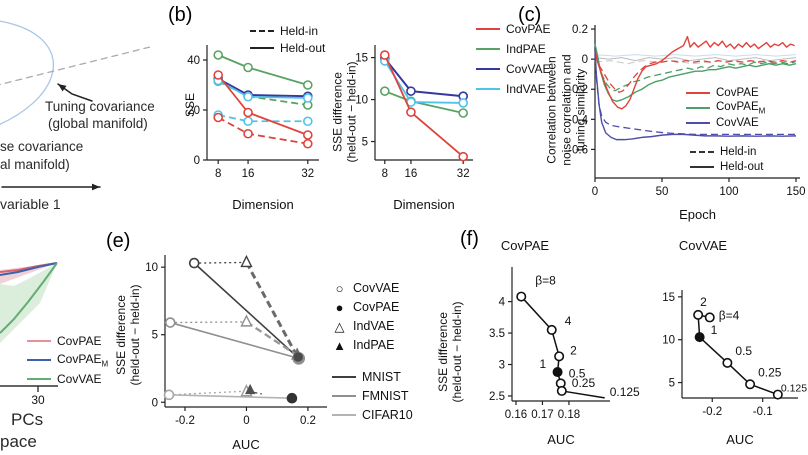  I want to click on point-label: 0.125, so click(794, 389).